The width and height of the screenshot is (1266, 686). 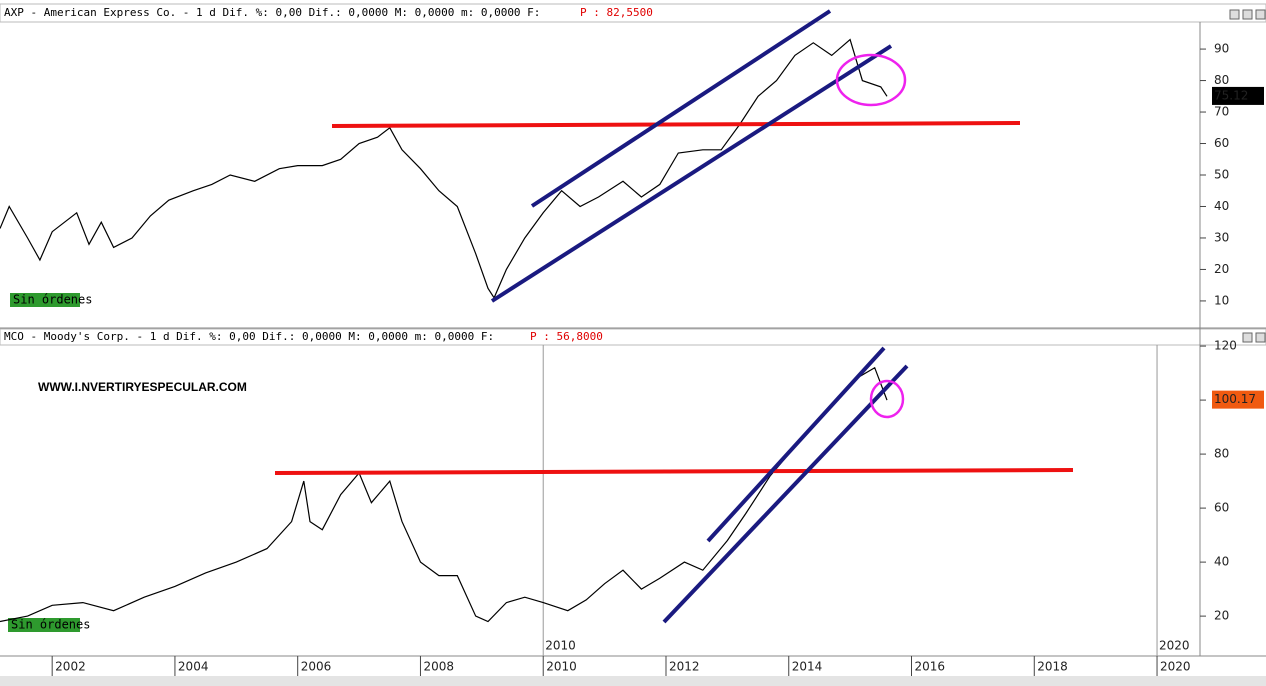 What do you see at coordinates (70, 667) in the screenshot?
I see `x-tick-label: 2002` at bounding box center [70, 667].